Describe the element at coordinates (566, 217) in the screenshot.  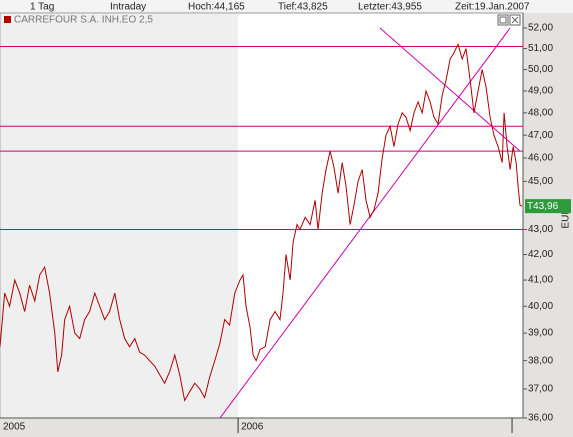
I see `y-axis-label: EUR` at that location.